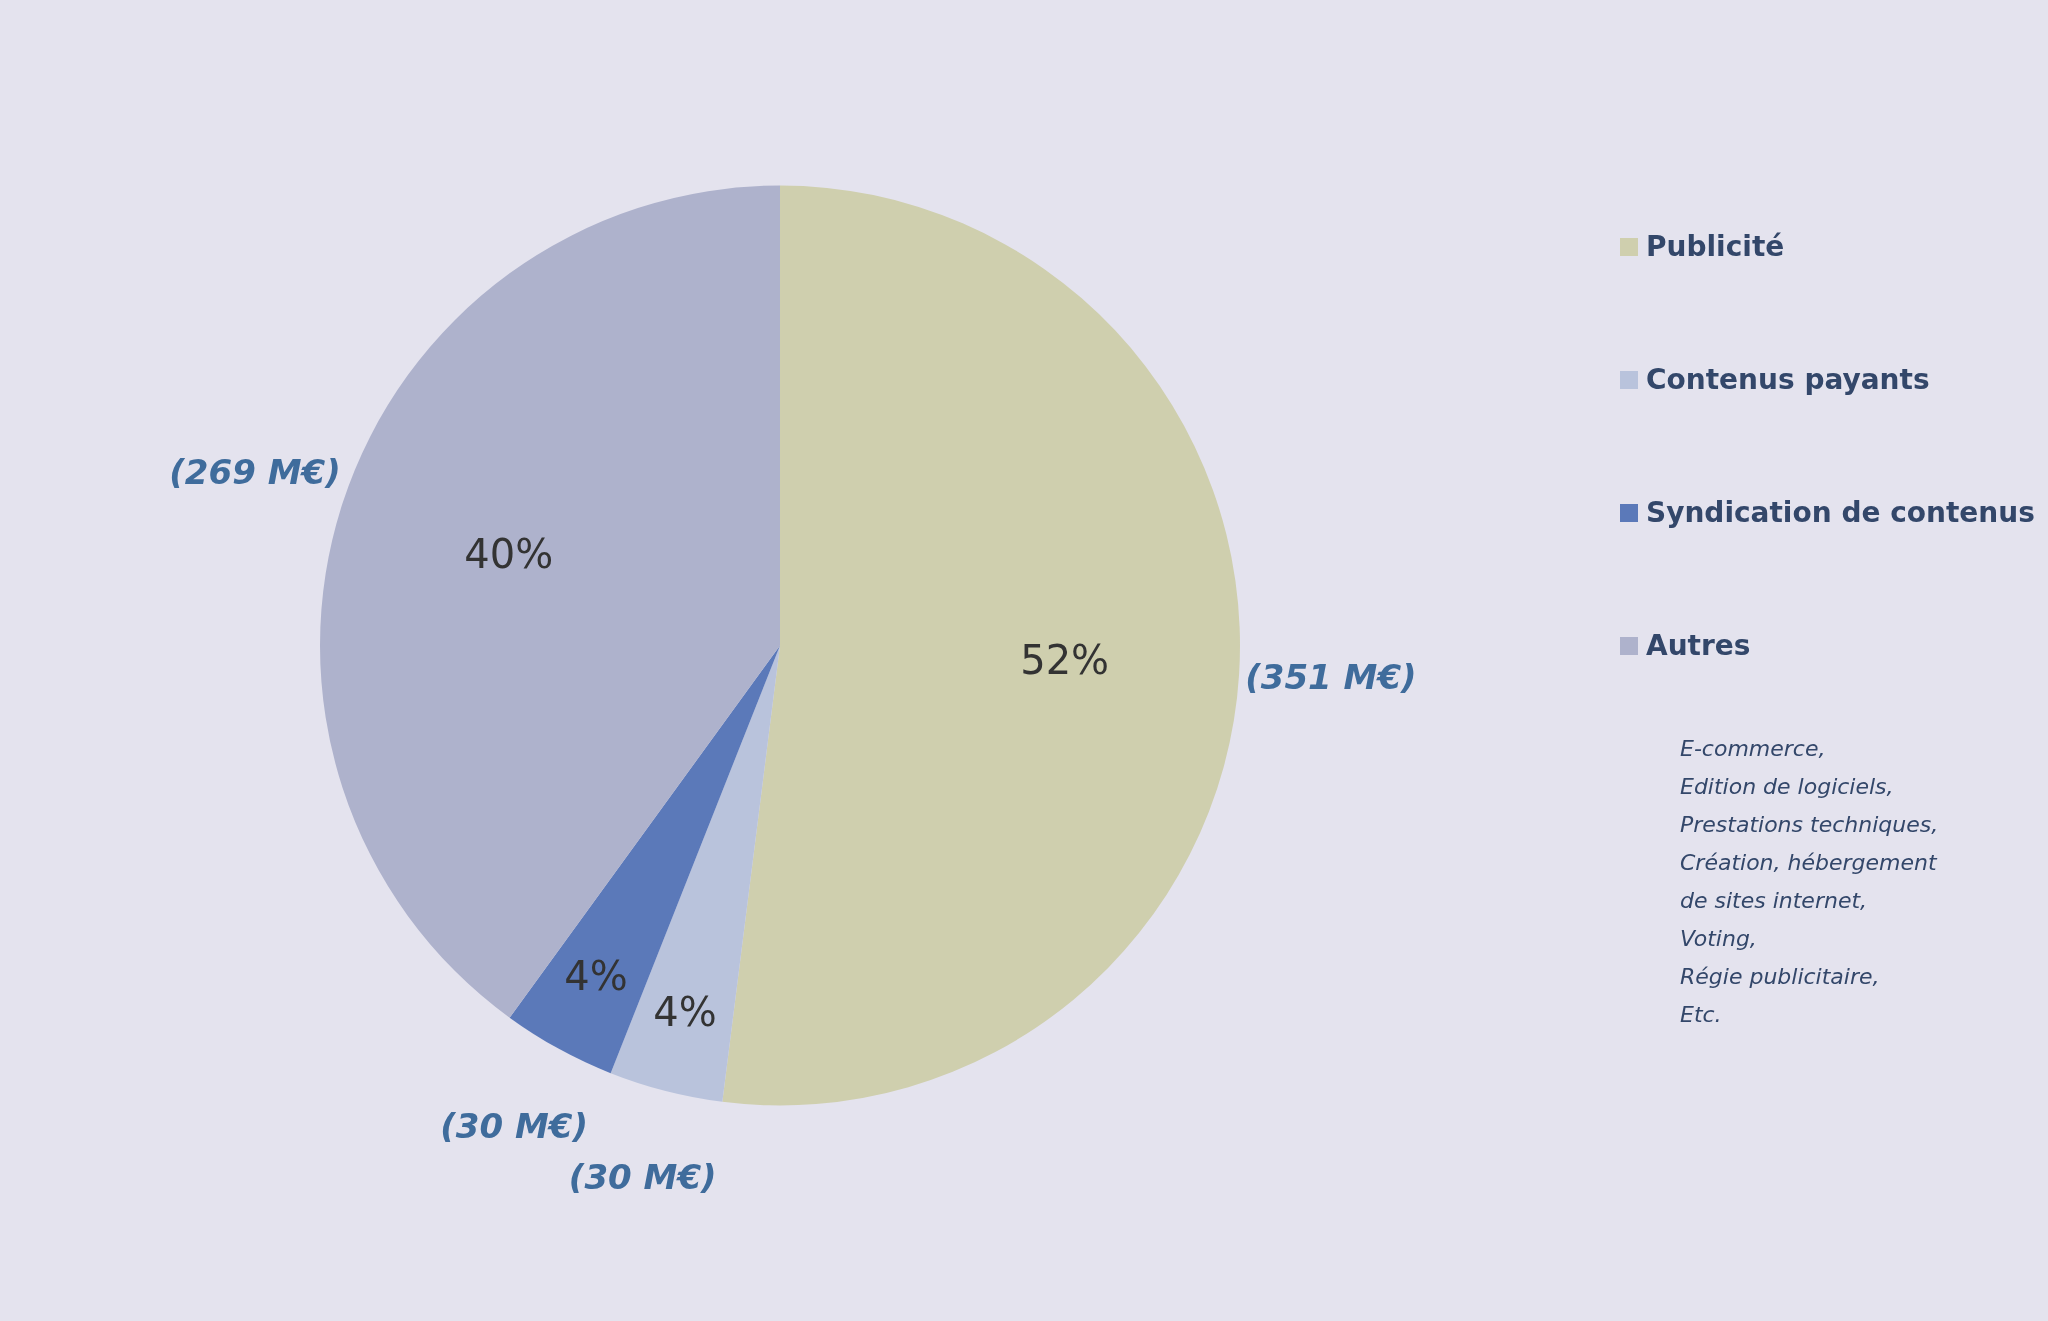 The image size is (2048, 1321). I want to click on legend-label: Contenus payants, so click(1788, 379).